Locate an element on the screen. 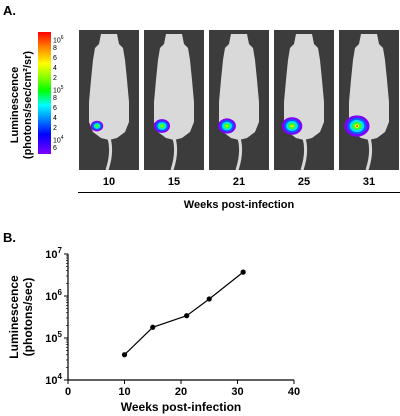 Image resolution: width=400 pixels, height=416 pixels. panel-a-y-axis-title: Luminescence (photons/sec/cm²/sr) is located at coordinates (22, 105).